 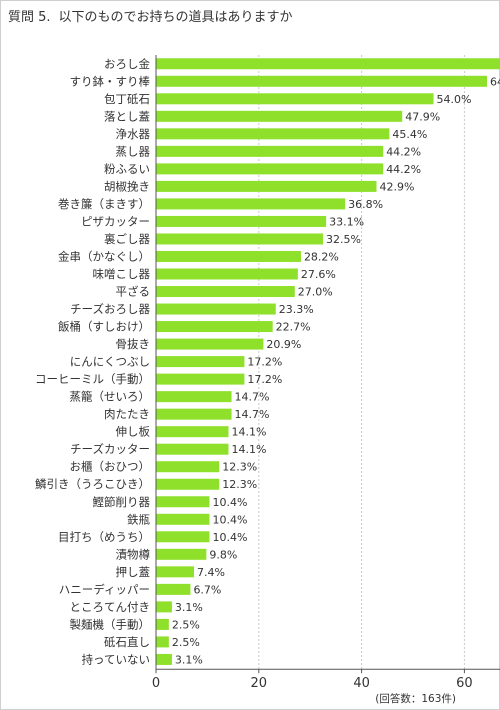 What do you see at coordinates (315, 292) in the screenshot?
I see `value-label: 27.0%` at bounding box center [315, 292].